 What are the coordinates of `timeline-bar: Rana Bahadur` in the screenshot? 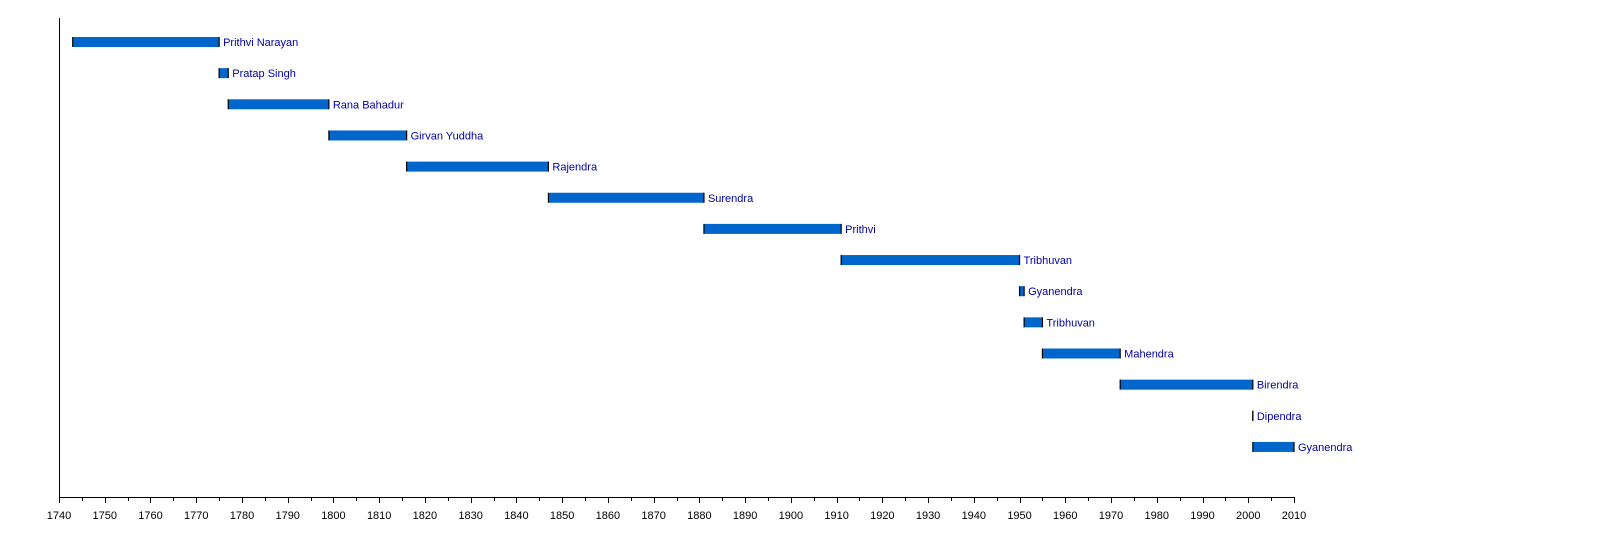 It's located at (315, 105).